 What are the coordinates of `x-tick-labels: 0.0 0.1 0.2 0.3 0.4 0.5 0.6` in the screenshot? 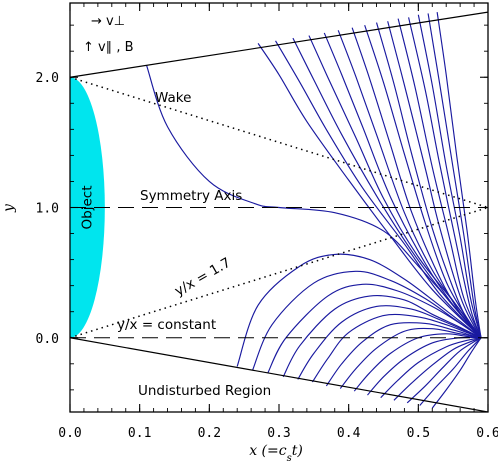 It's located at (278, 433).